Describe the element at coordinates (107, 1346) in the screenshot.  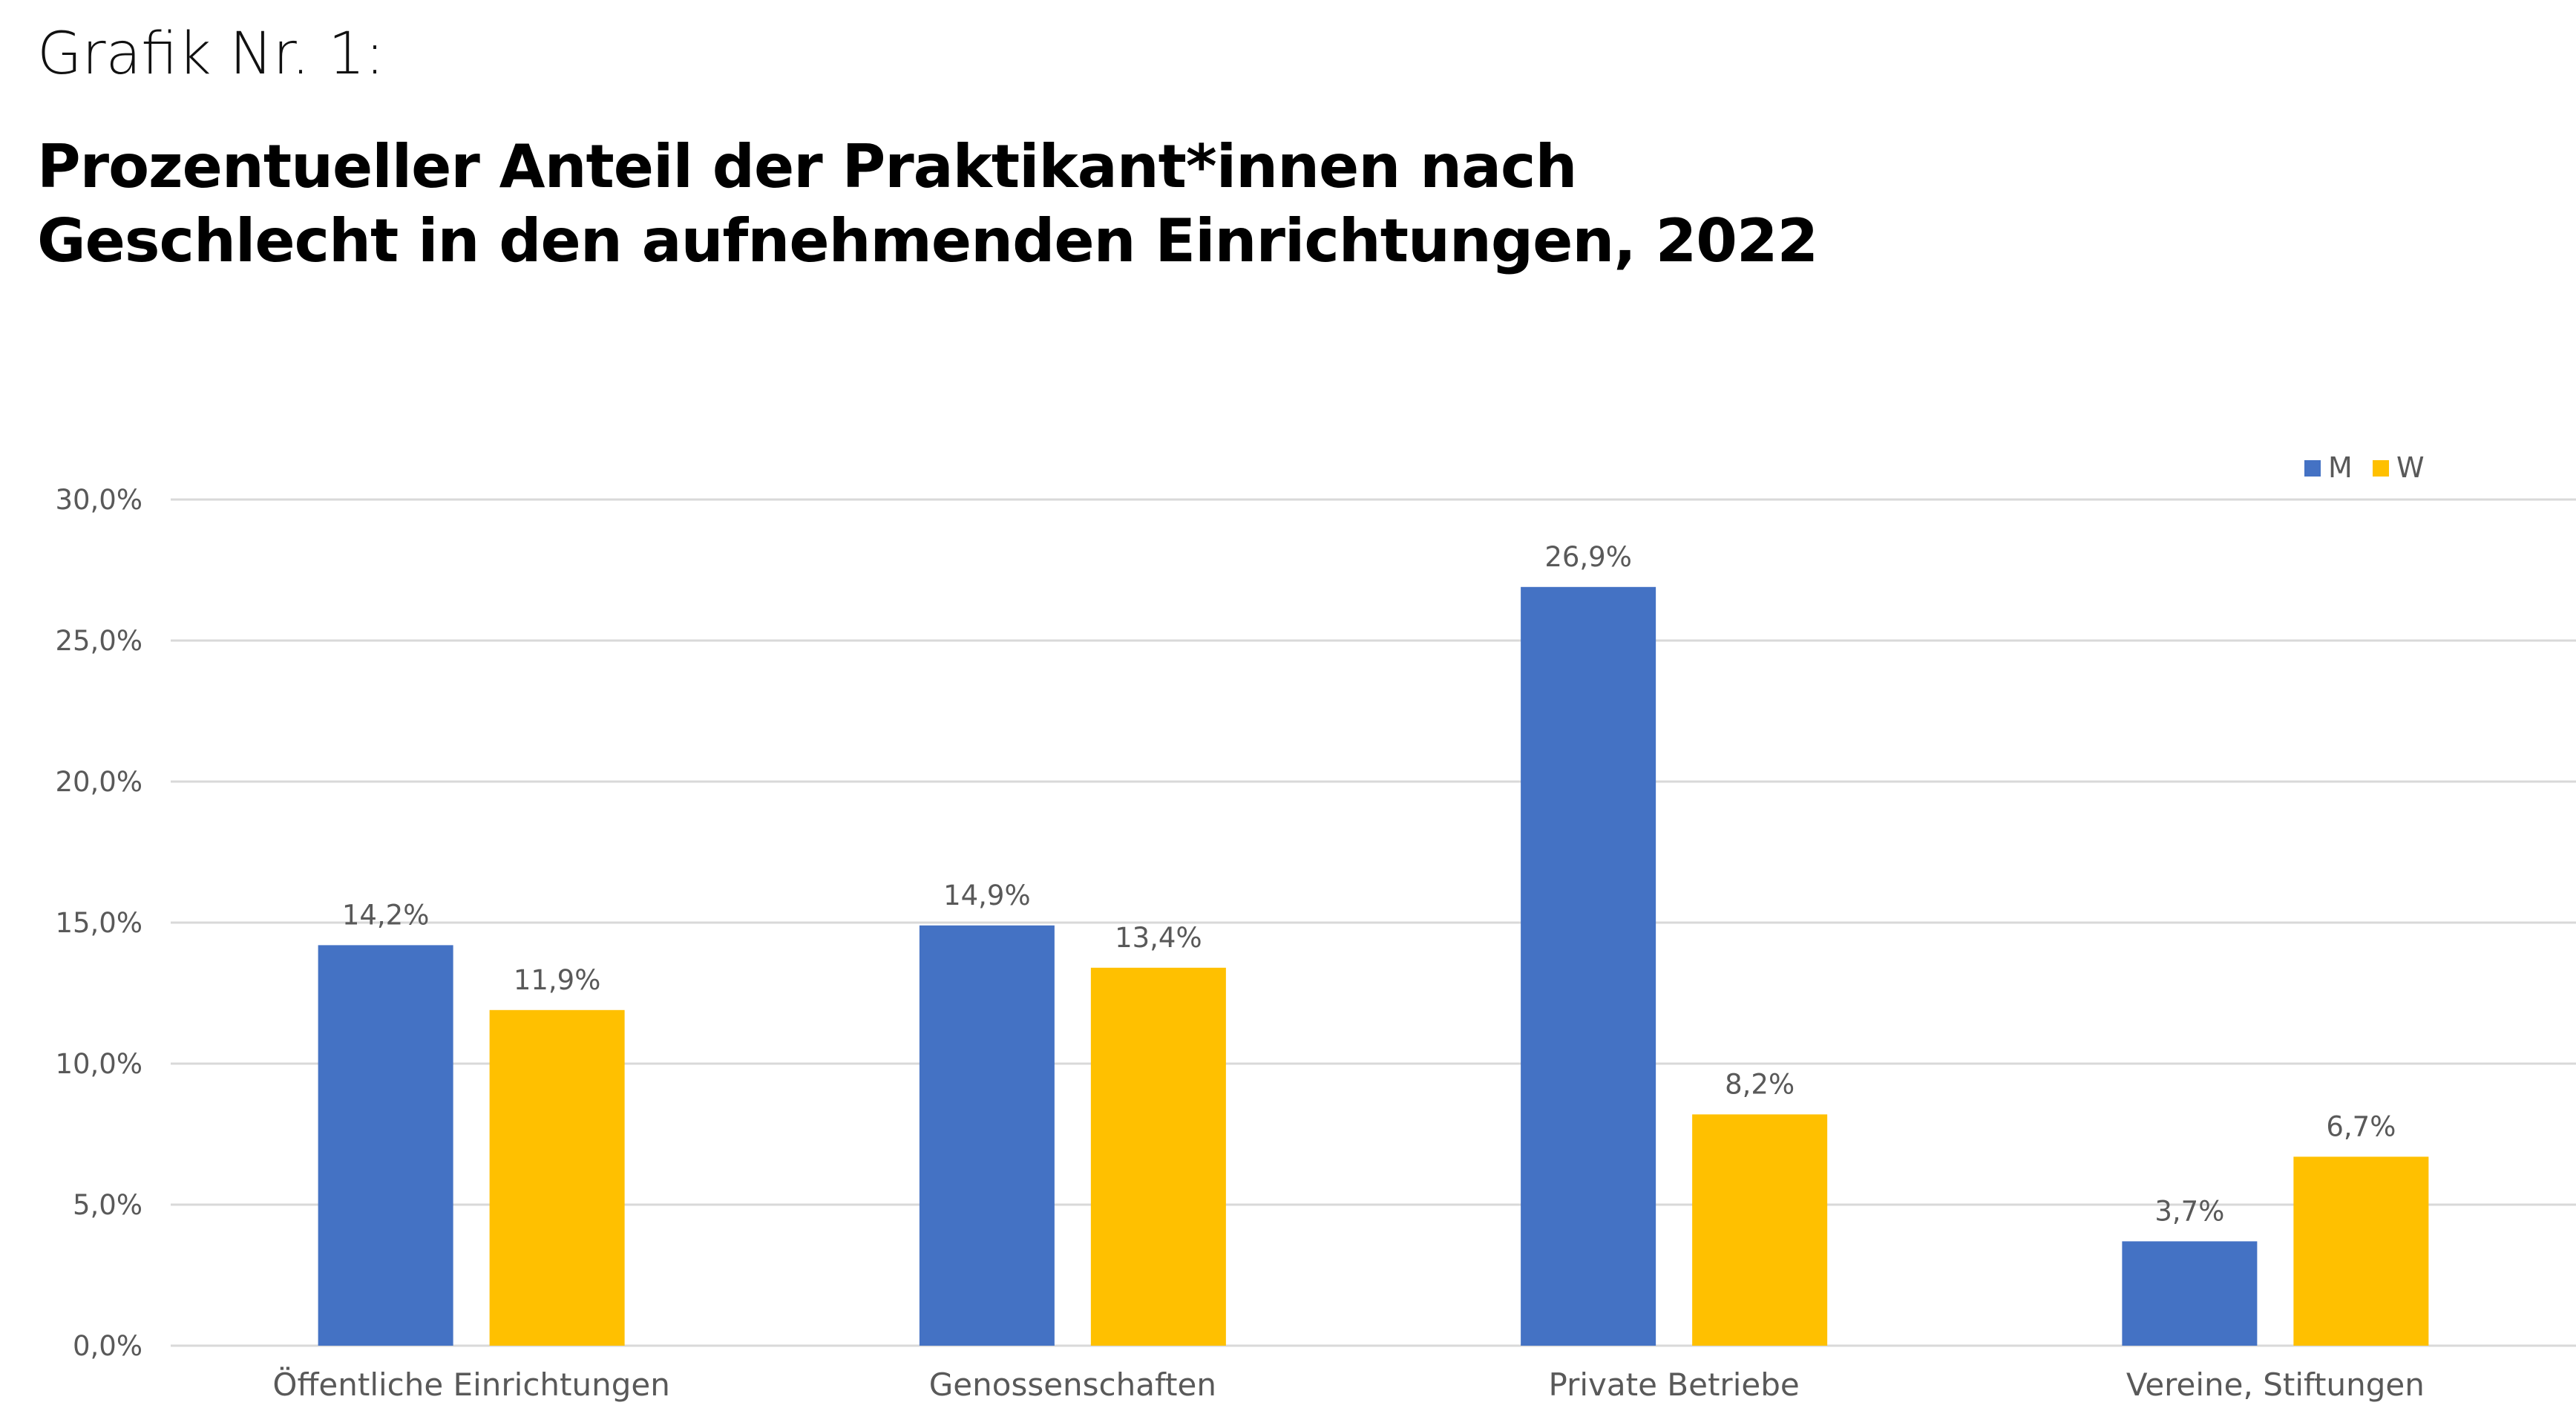
I see `y-tick-label: 0,0%` at that location.